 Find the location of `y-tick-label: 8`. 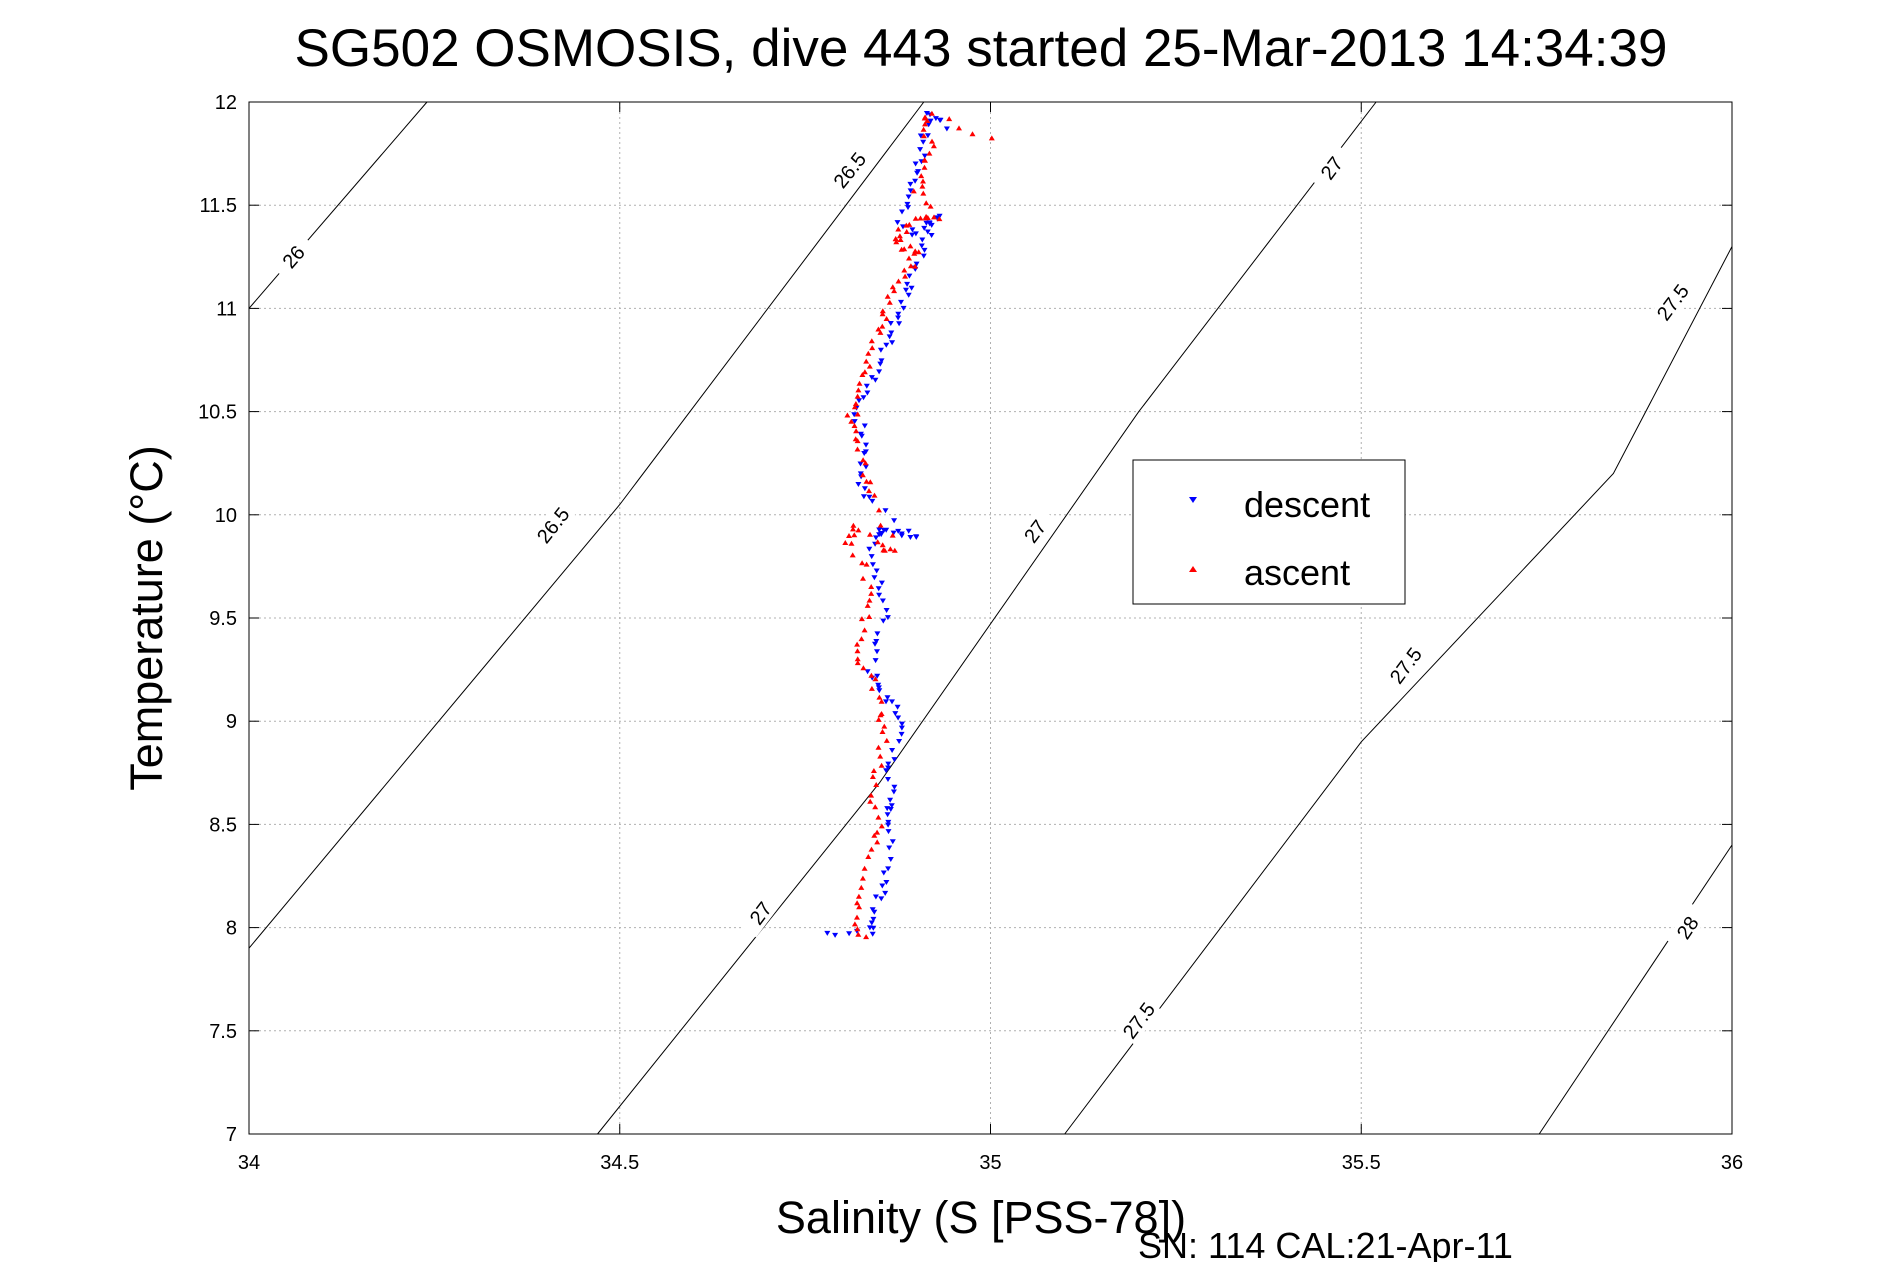

y-tick-label: 8 is located at coordinates (231, 929).